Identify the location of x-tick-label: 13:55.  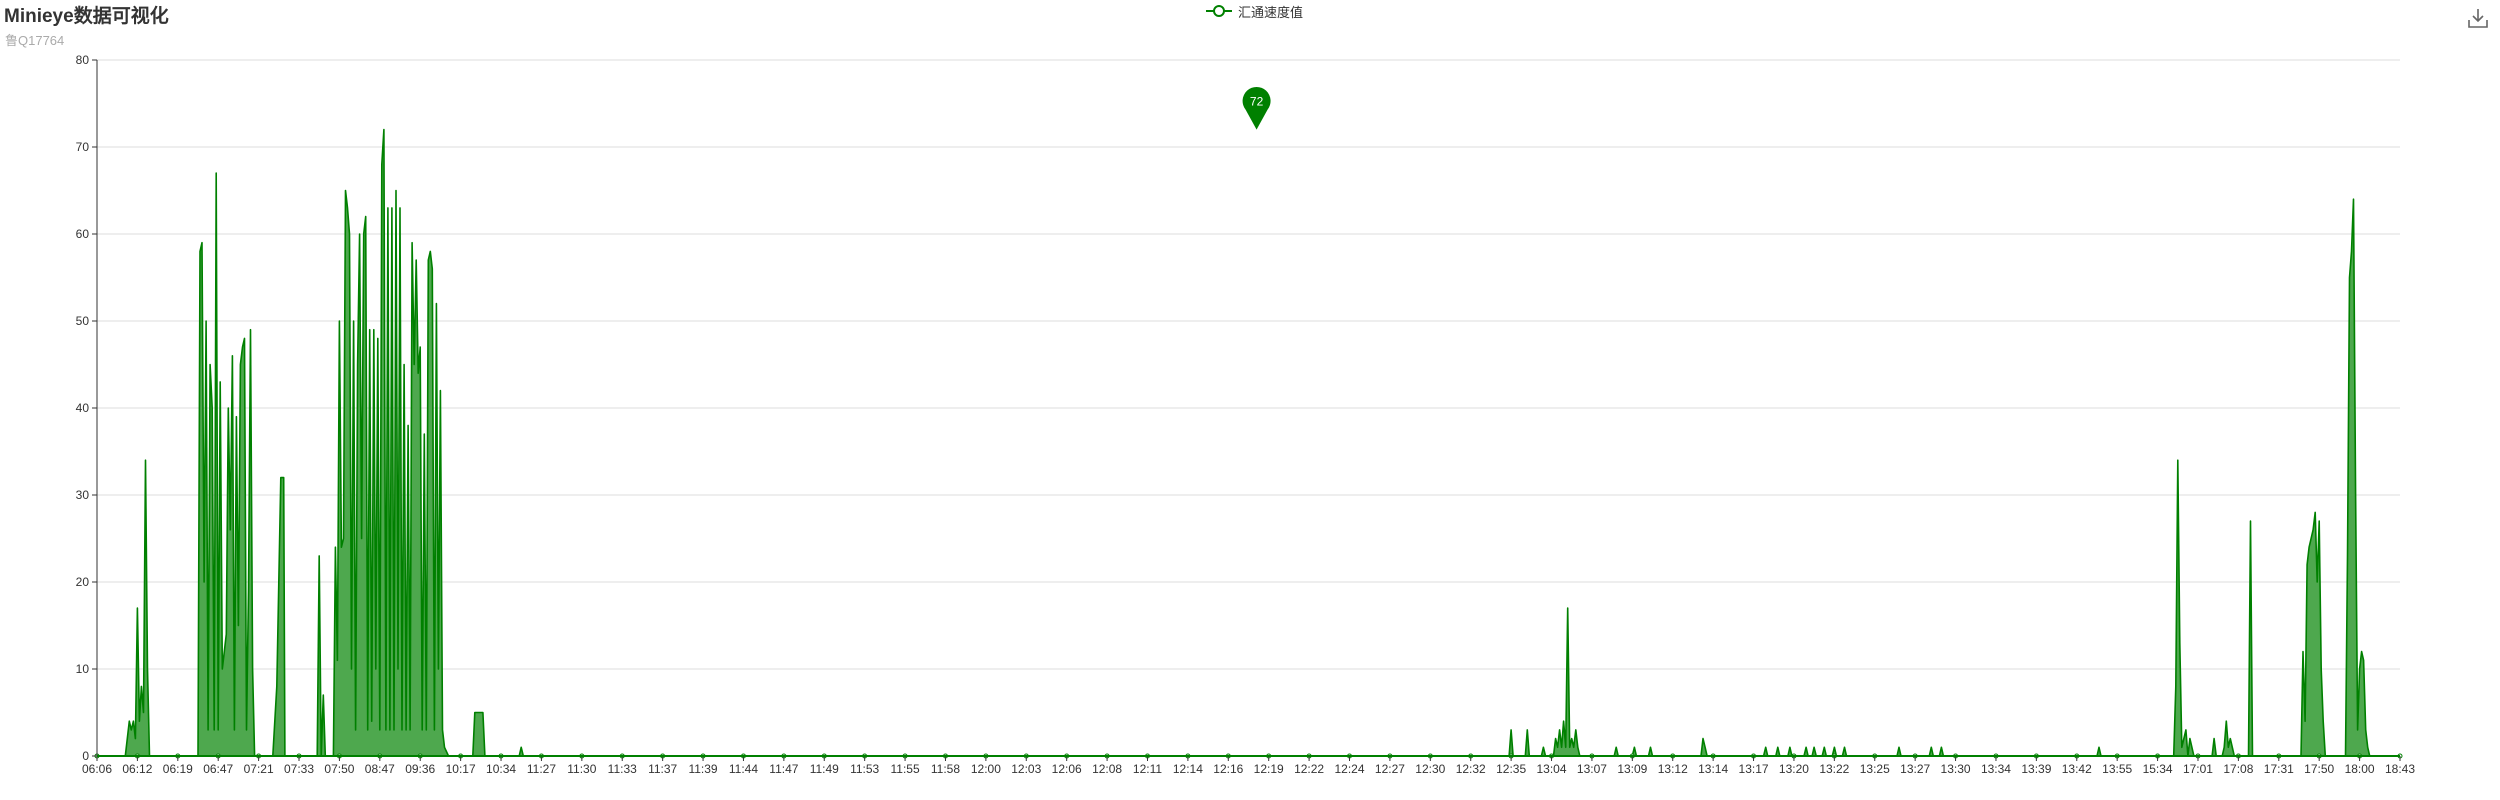
(2117, 769).